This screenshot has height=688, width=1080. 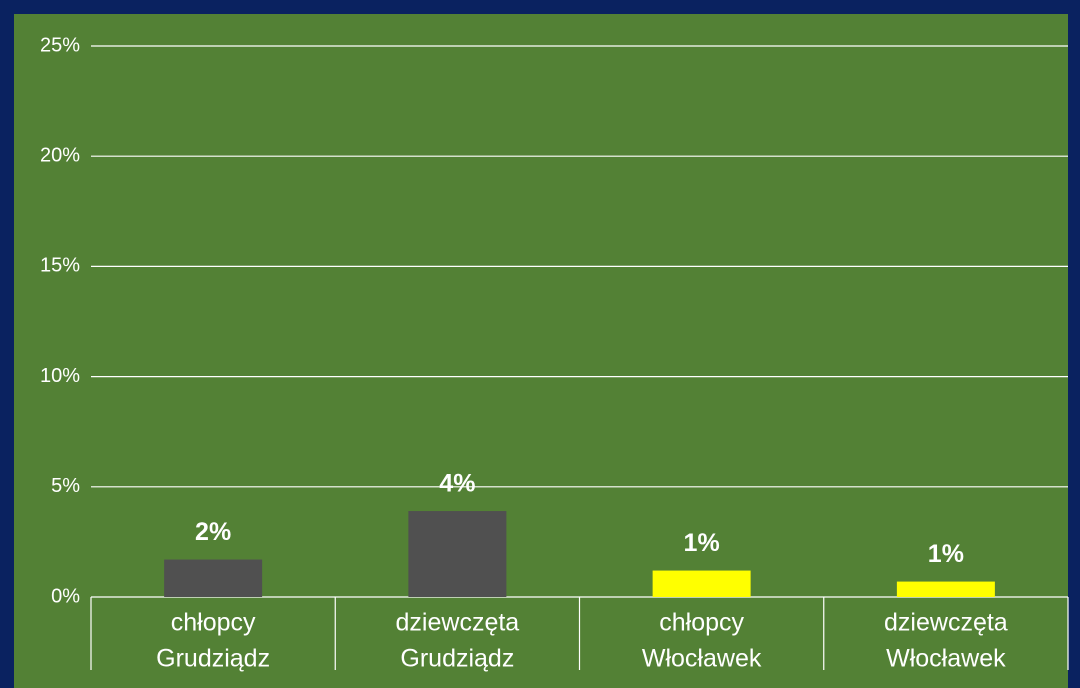 What do you see at coordinates (213, 532) in the screenshot?
I see `data-label: 2%` at bounding box center [213, 532].